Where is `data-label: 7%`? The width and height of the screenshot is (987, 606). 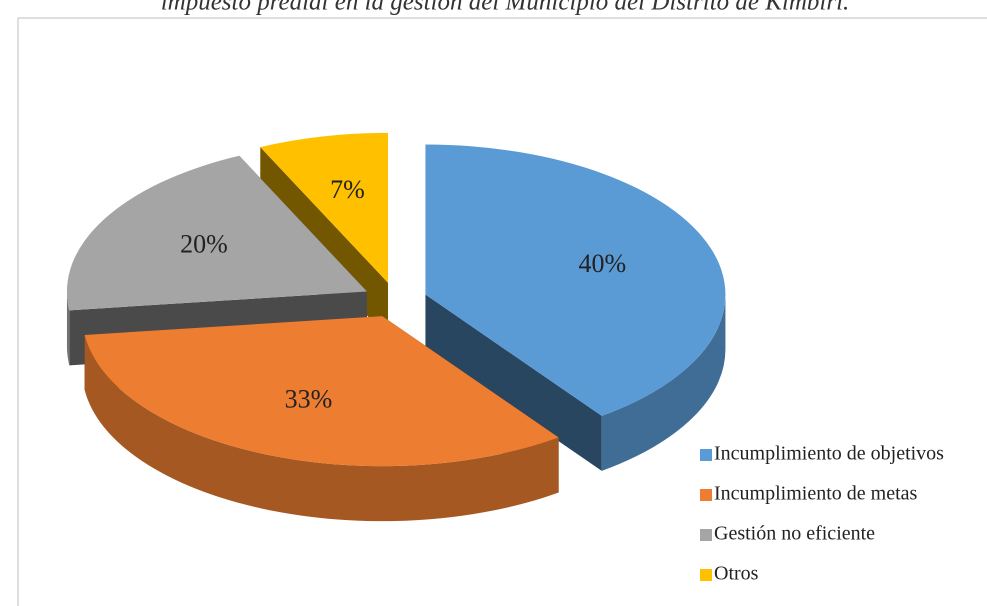
data-label: 7% is located at coordinates (347, 189).